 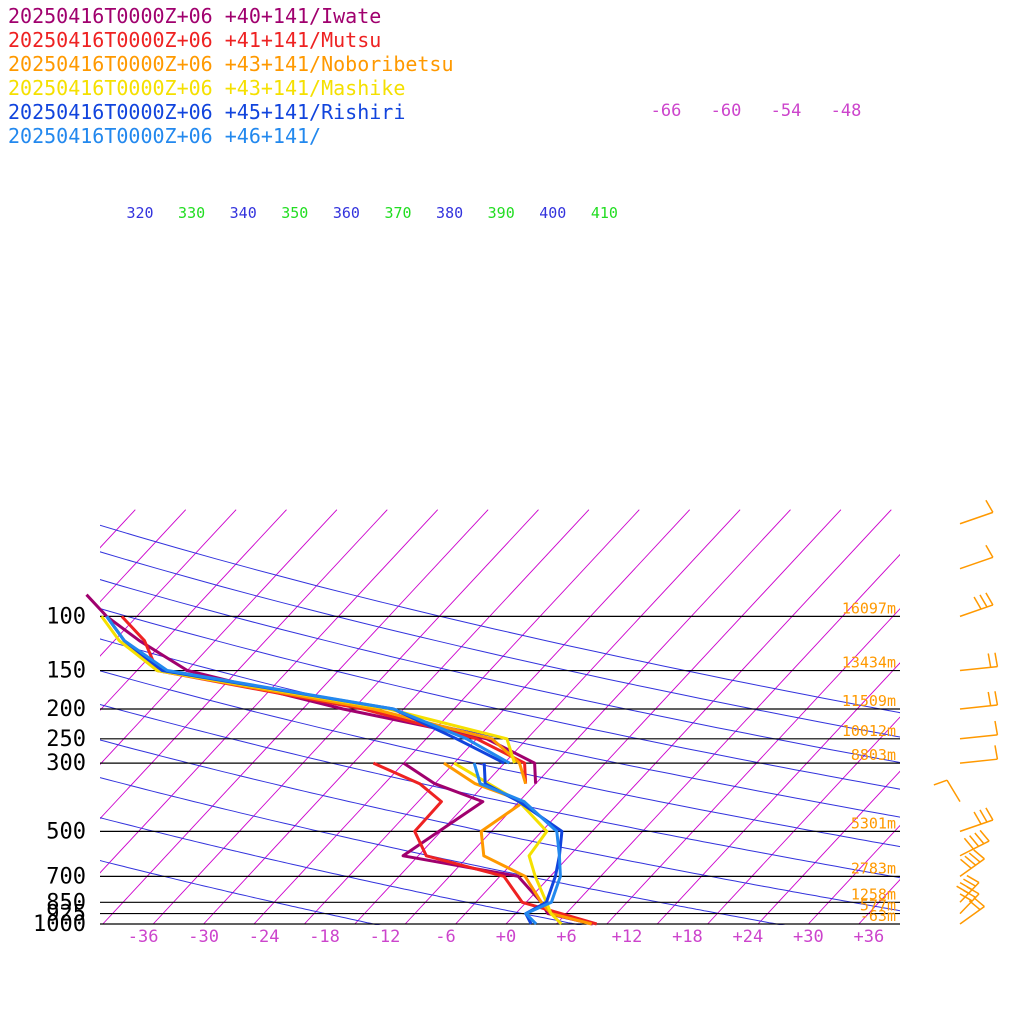 I want to click on pressure-label: 100, so click(x=66, y=616).